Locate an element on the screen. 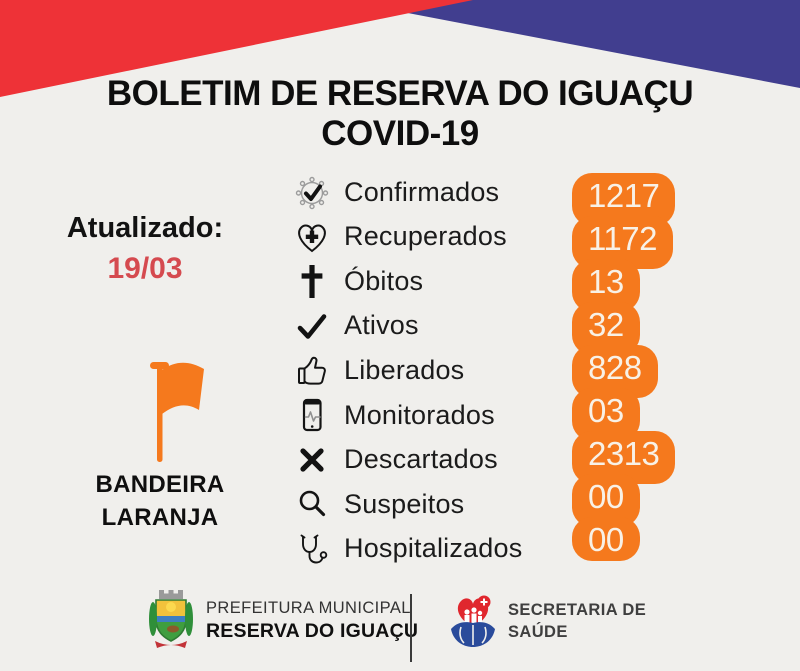 Image resolution: width=800 pixels, height=671 pixels. thumbs-up-icon is located at coordinates (312, 370).